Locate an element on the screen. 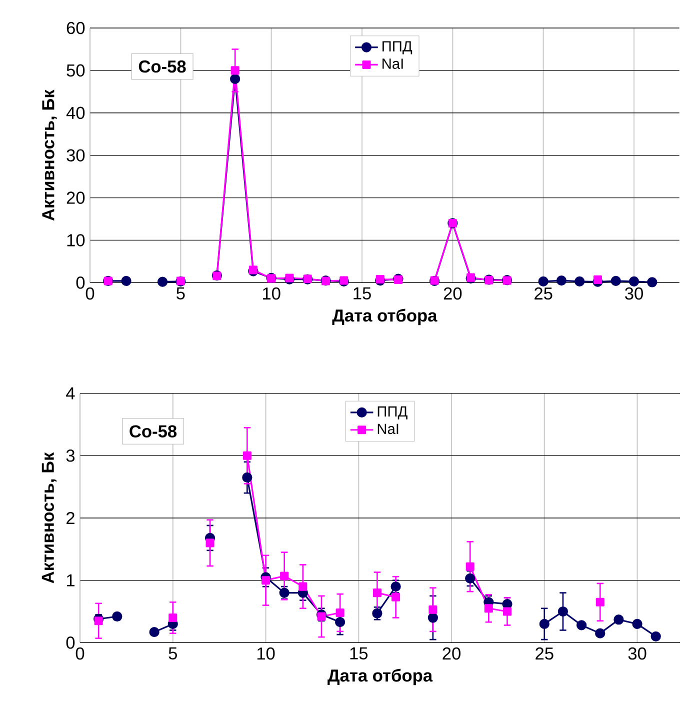 This screenshot has width=697, height=724. y-tick-label: 4 is located at coordinates (70, 393).